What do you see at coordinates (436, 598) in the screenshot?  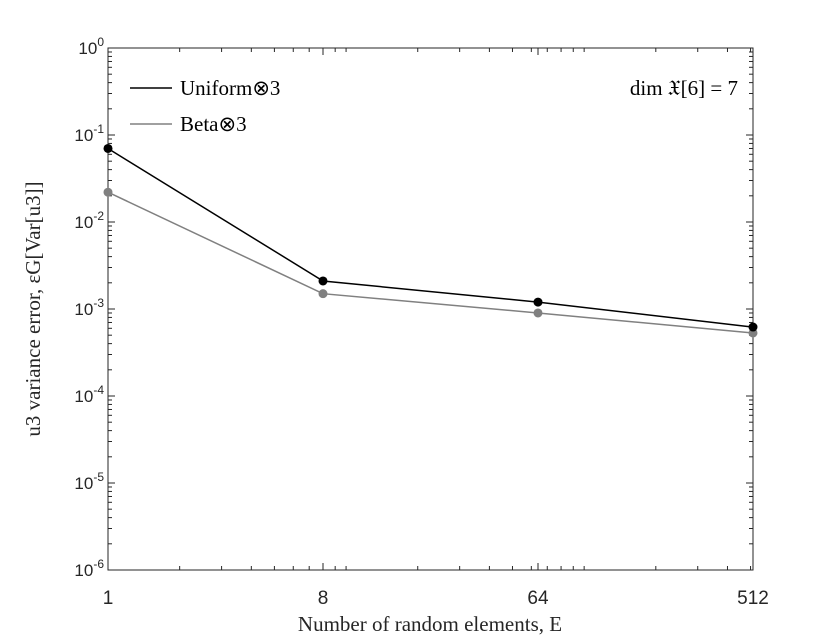 I see `x-tick-labels: 1 8 64 512` at bounding box center [436, 598].